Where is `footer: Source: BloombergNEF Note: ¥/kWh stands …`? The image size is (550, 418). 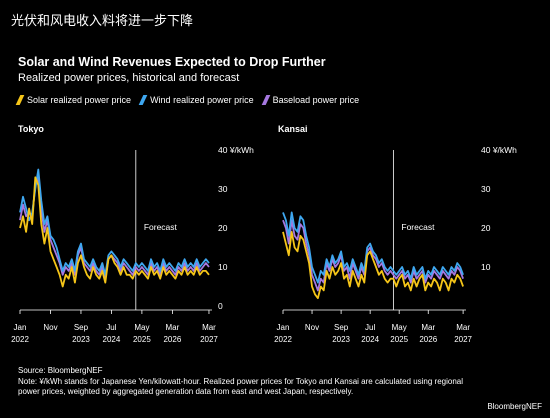 footer: Source: BloombergNEF Note: ¥/kWh stands … is located at coordinates (240, 382).